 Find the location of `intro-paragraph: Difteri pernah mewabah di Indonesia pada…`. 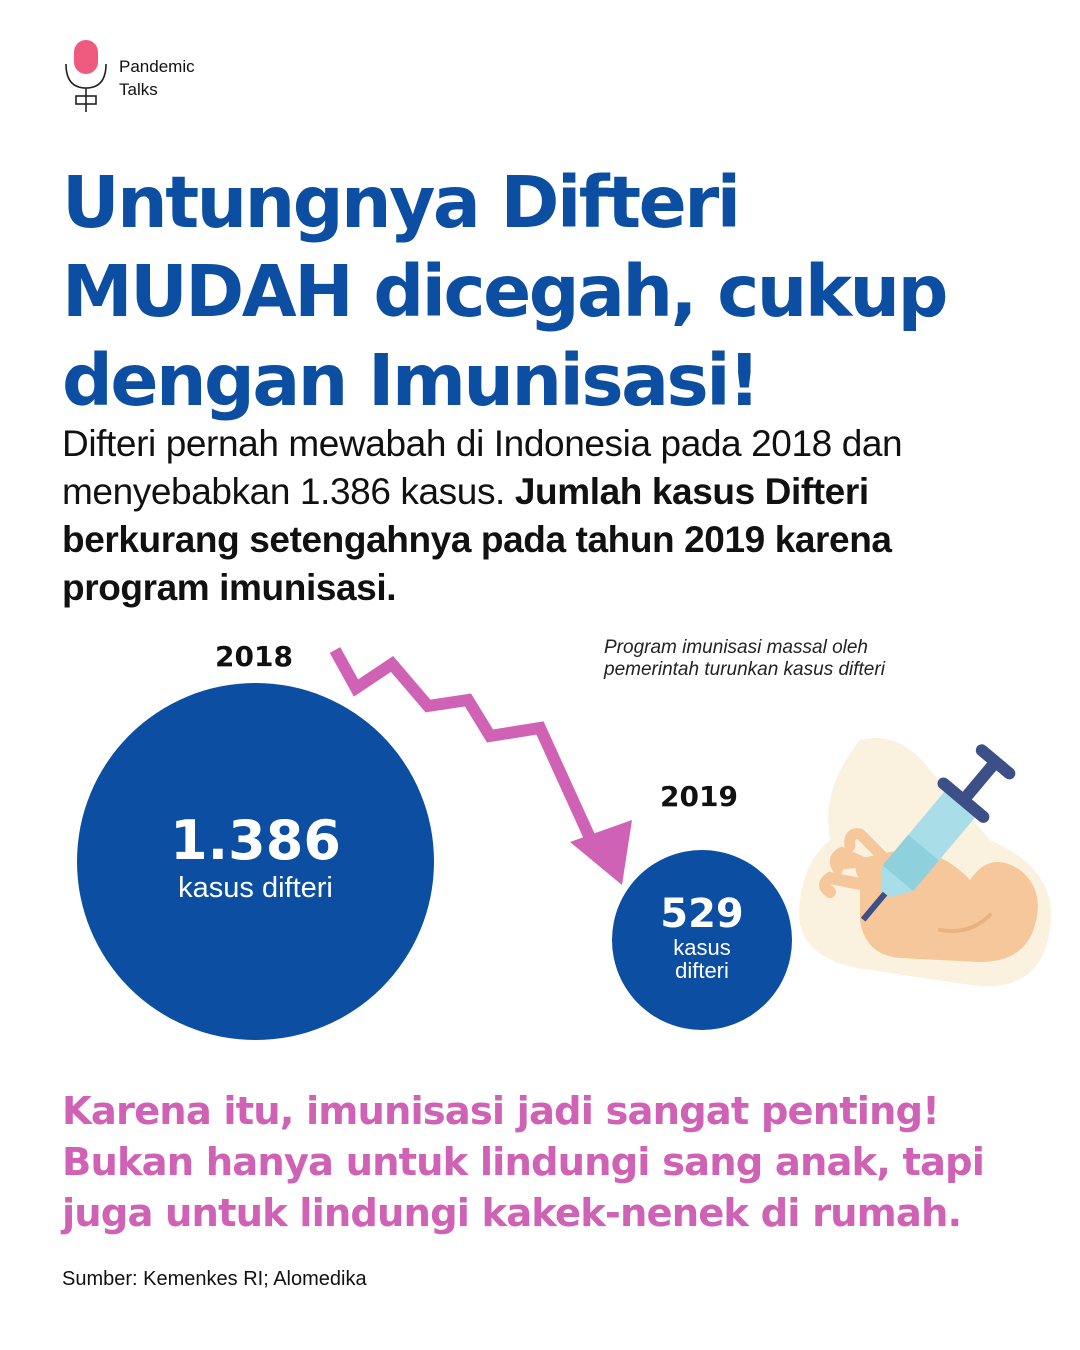

intro-paragraph: Difteri pernah mewabah di Indonesia pada… is located at coordinates (542, 516).